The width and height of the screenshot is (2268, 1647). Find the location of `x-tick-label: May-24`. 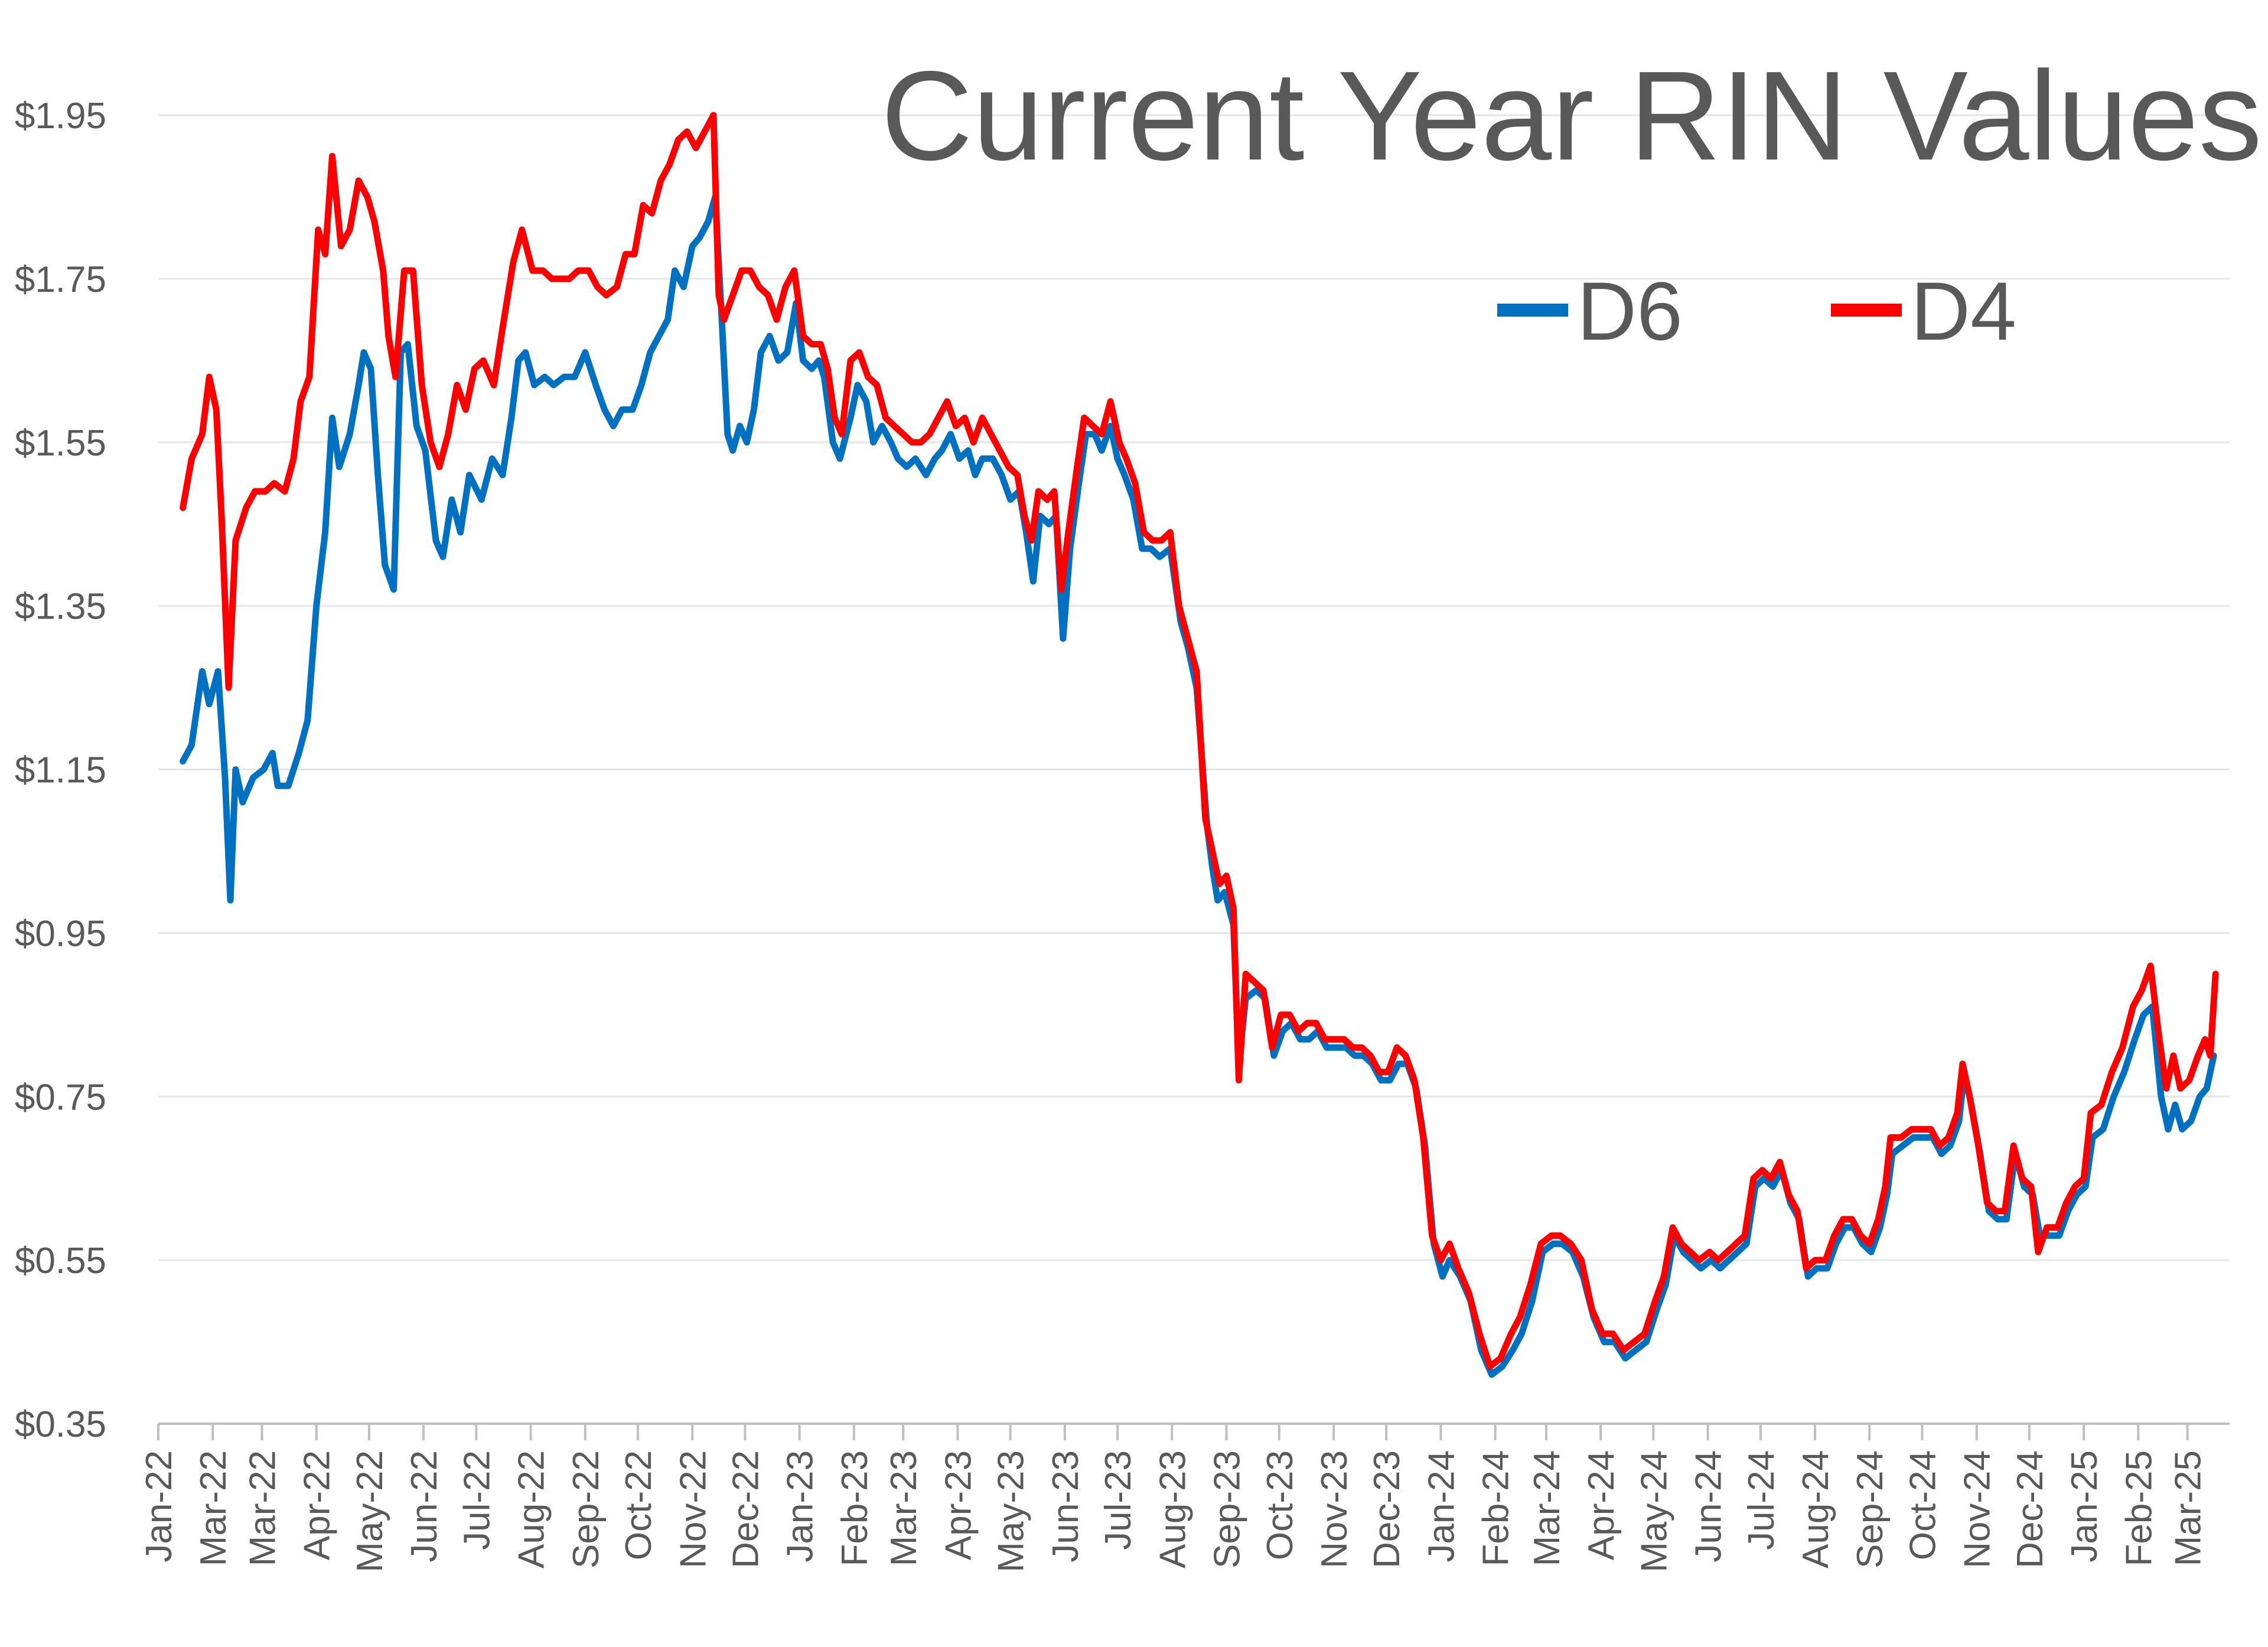

x-tick-label: May-24 is located at coordinates (1654, 1511).